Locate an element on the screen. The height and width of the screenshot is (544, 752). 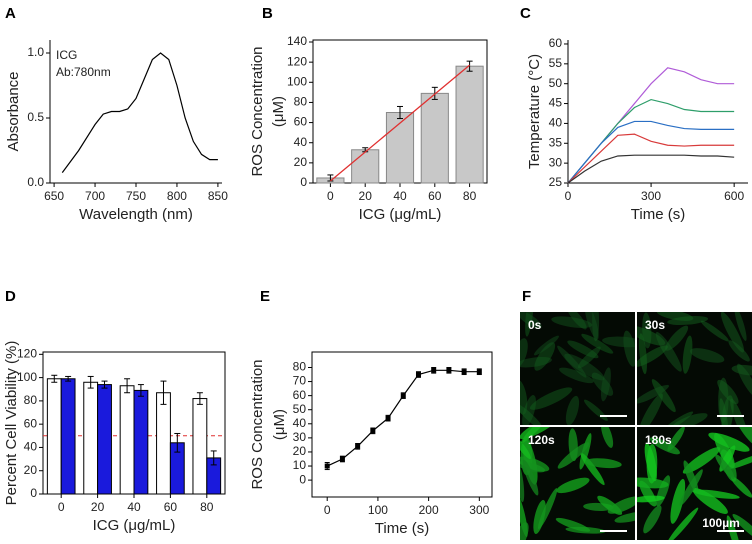
y-tick-label: 25 is located at coordinates (556, 182).